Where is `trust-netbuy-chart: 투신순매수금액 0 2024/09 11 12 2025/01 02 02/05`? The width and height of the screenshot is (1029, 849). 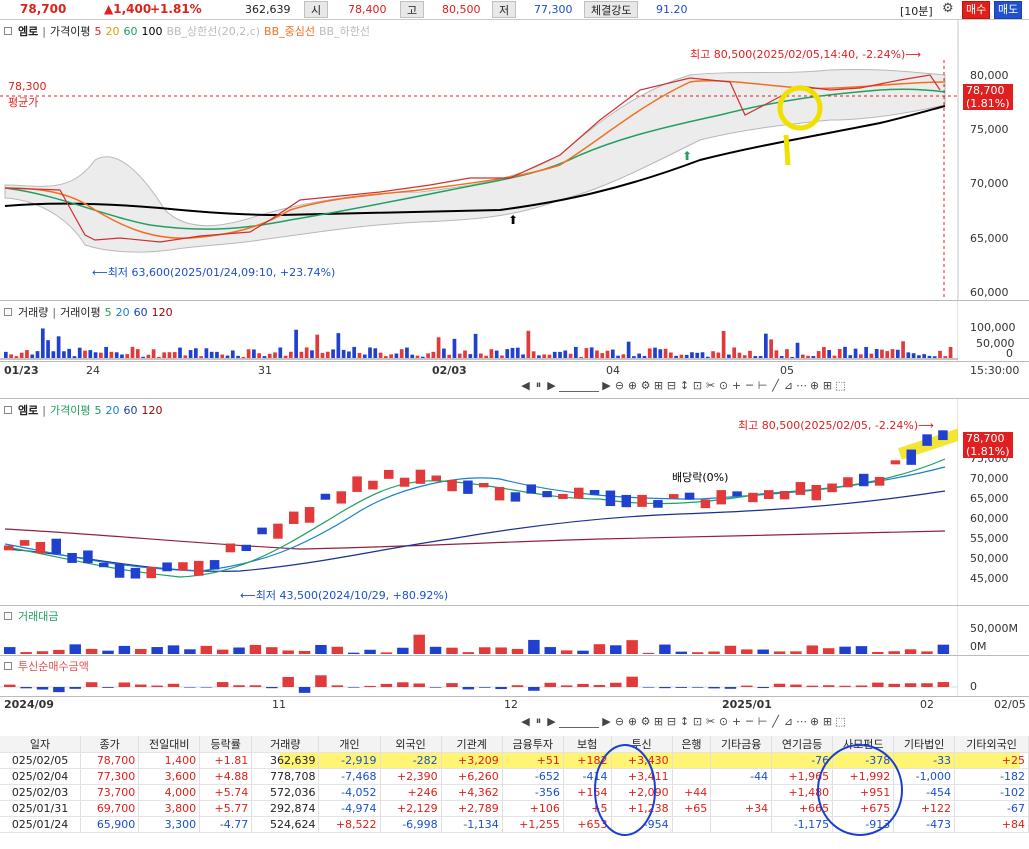
trust-netbuy-chart: 투신순매수금액 0 2024/09 11 12 2025/01 02 02/05 is located at coordinates (514, 683).